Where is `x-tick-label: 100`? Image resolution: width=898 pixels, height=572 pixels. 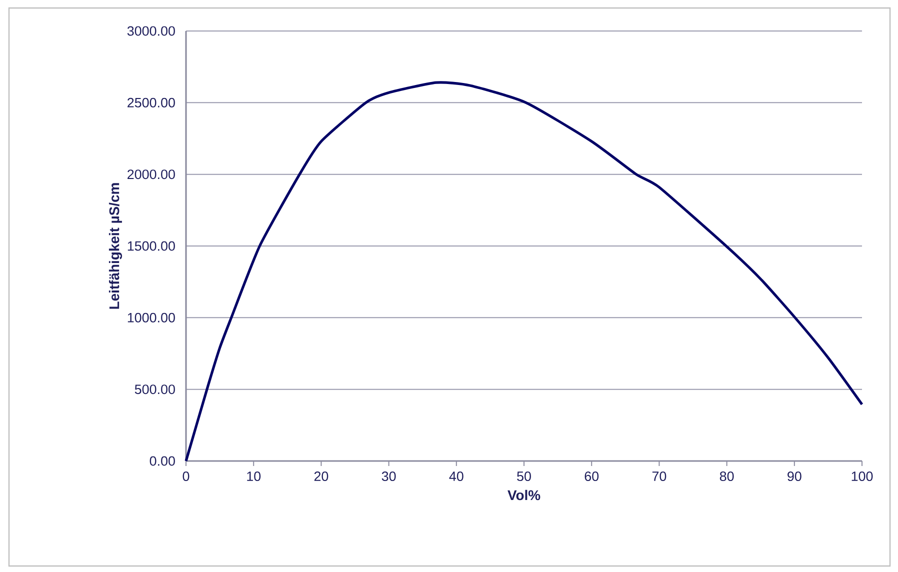 x-tick-label: 100 is located at coordinates (862, 477).